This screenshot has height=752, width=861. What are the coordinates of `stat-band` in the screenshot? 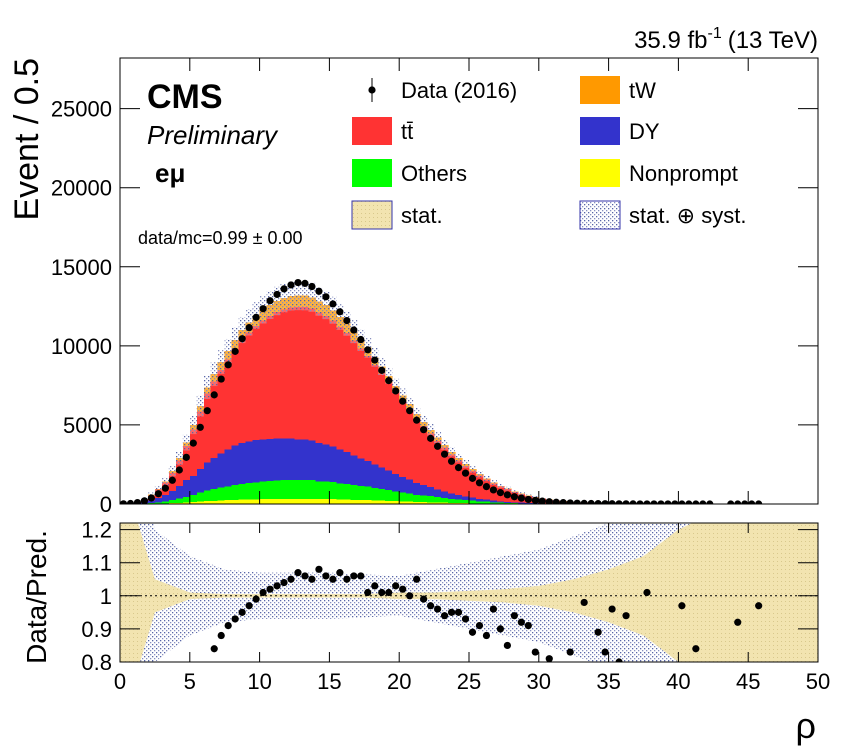 It's located at (469, 592).